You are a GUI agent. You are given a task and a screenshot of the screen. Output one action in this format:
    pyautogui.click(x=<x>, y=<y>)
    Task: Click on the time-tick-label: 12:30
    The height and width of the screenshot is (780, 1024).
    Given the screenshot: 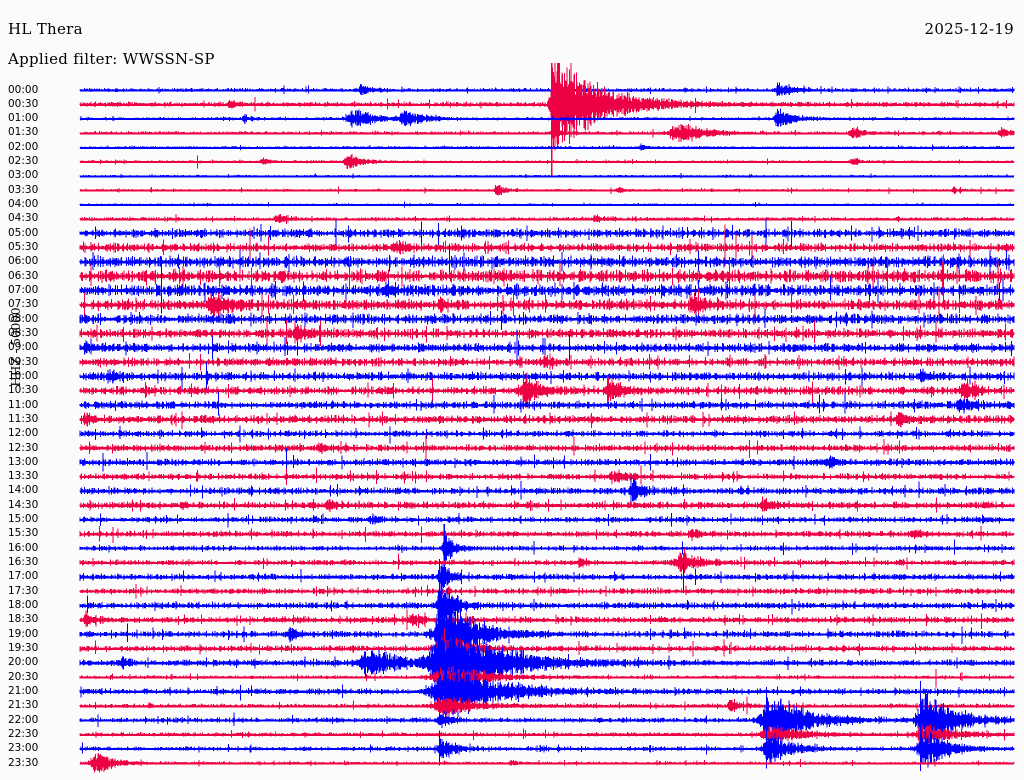 What is the action you would take?
    pyautogui.click(x=23, y=447)
    